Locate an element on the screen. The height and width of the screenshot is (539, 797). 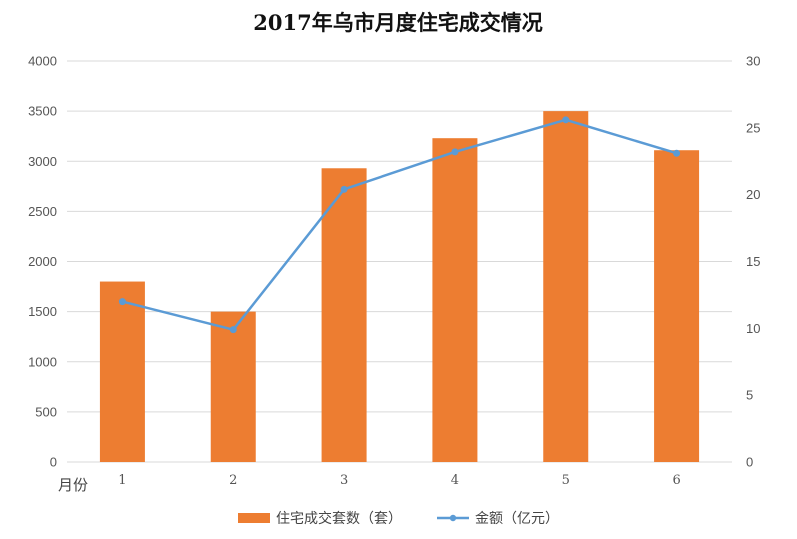
left-tick-label: 3000 is located at coordinates (42, 161).